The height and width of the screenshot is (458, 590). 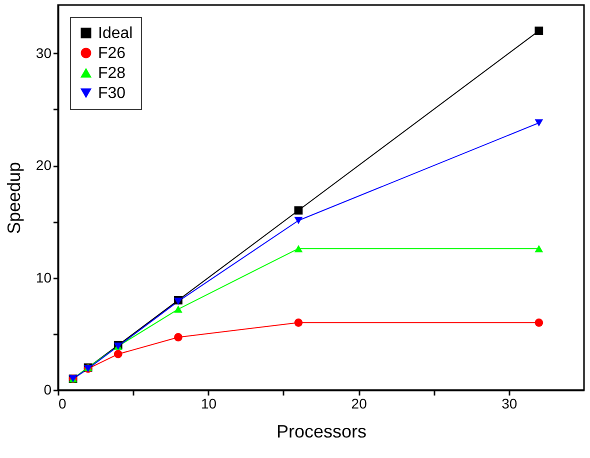 What do you see at coordinates (14, 198) in the screenshot?
I see `y-axis-title: Speedup` at bounding box center [14, 198].